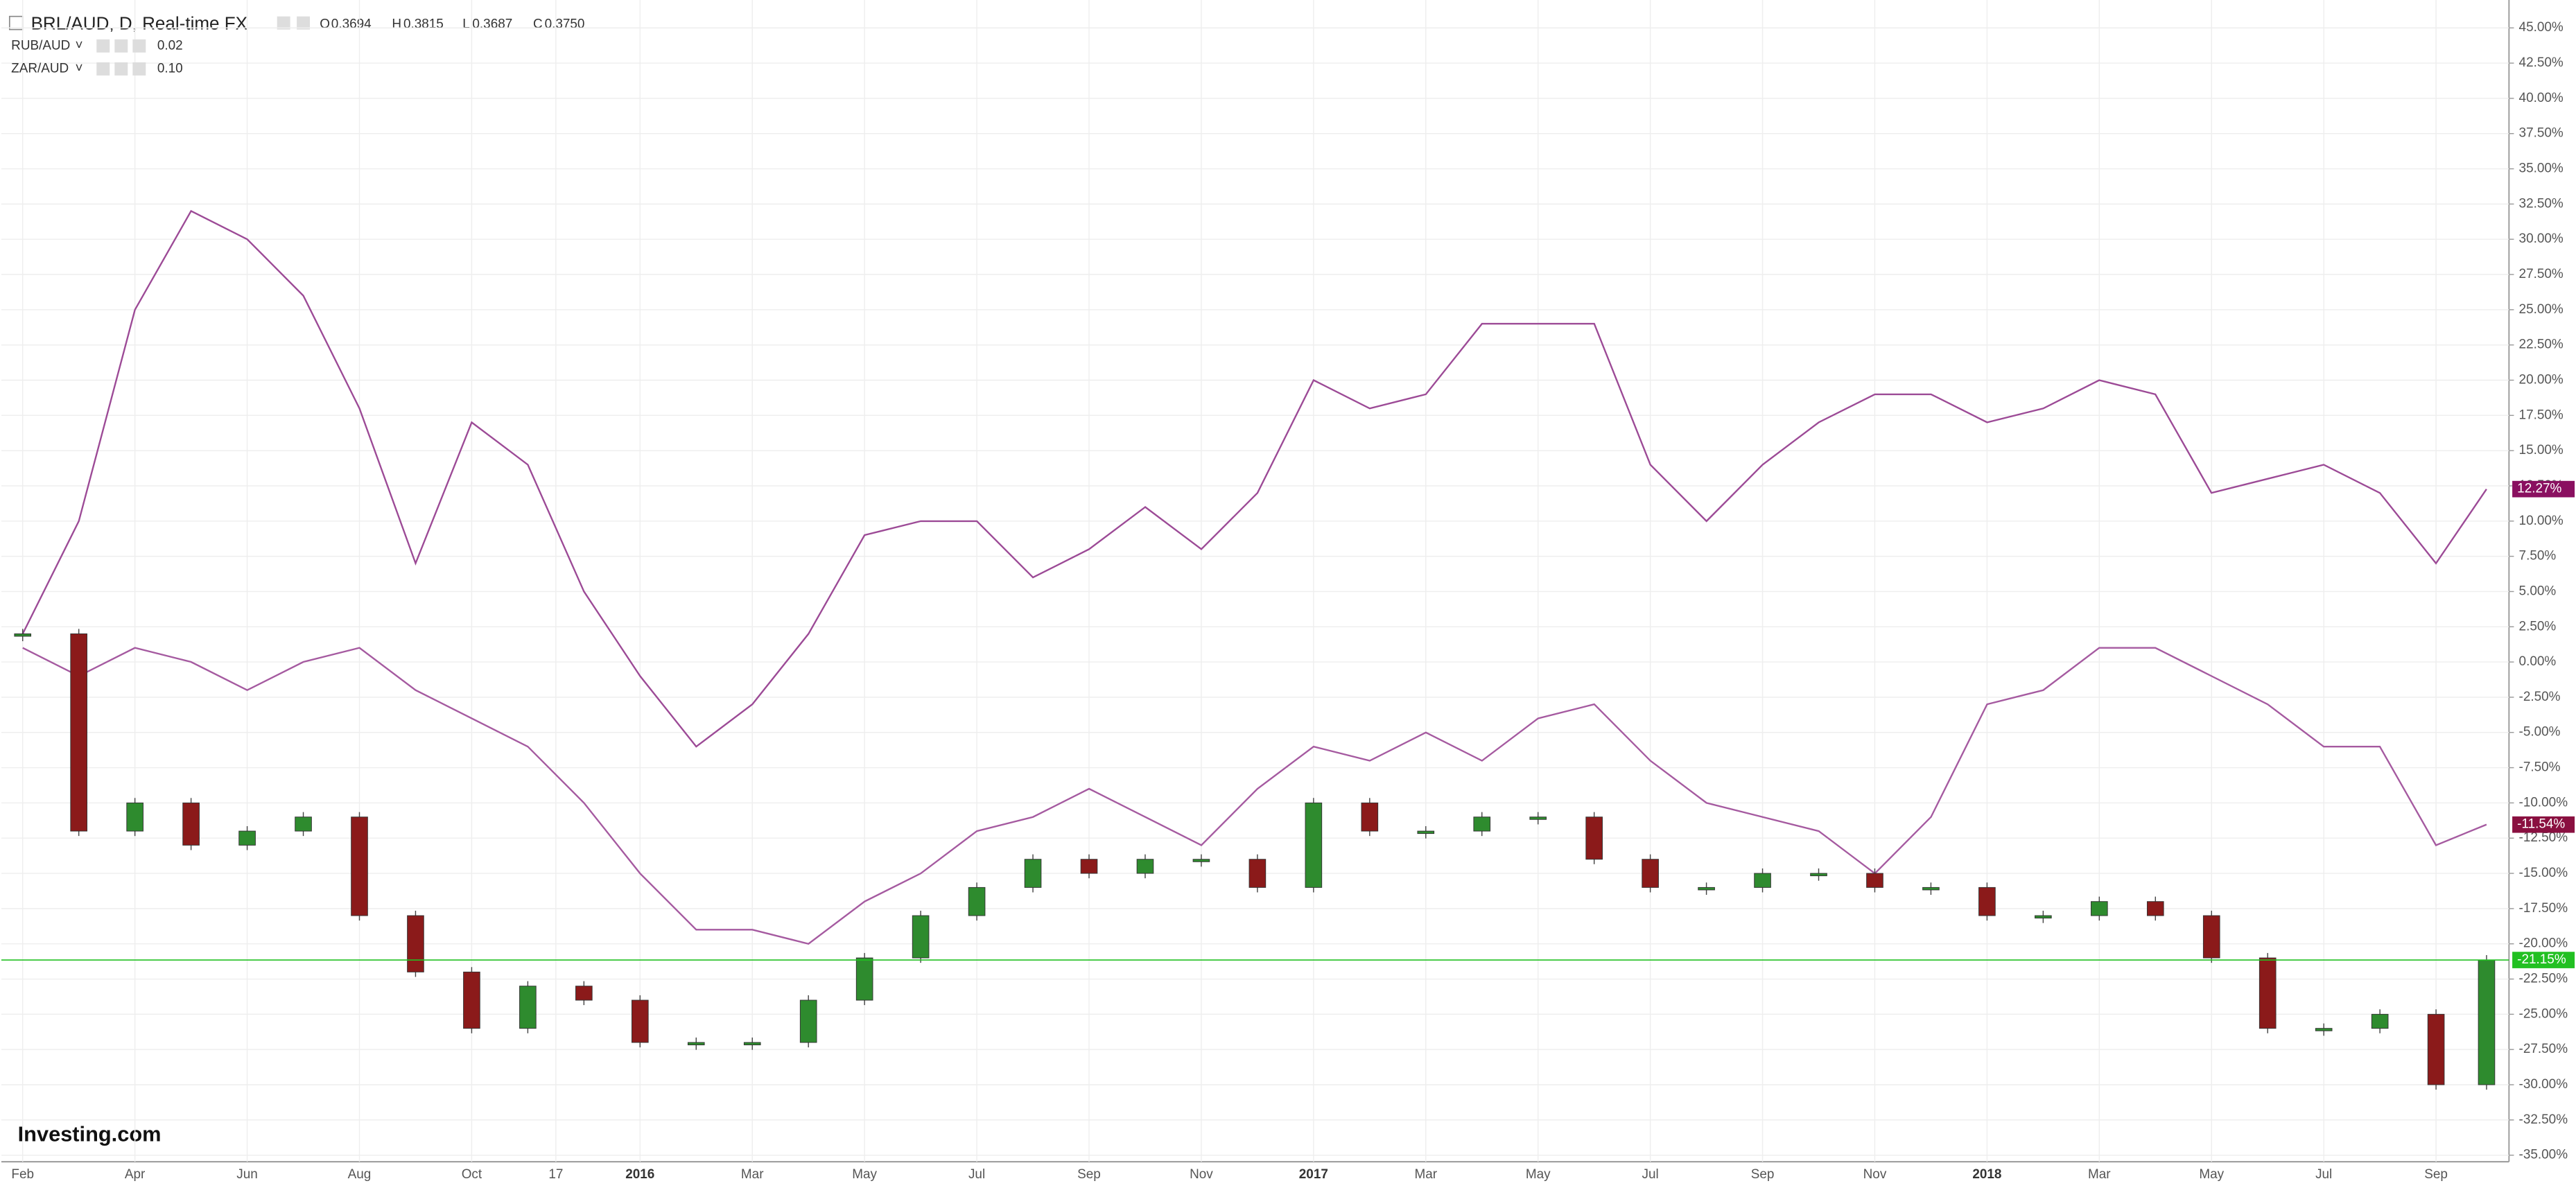 Image resolution: width=2576 pixels, height=1188 pixels. Describe the element at coordinates (247, 1174) in the screenshot. I see `x-tick-label: Jun` at that location.